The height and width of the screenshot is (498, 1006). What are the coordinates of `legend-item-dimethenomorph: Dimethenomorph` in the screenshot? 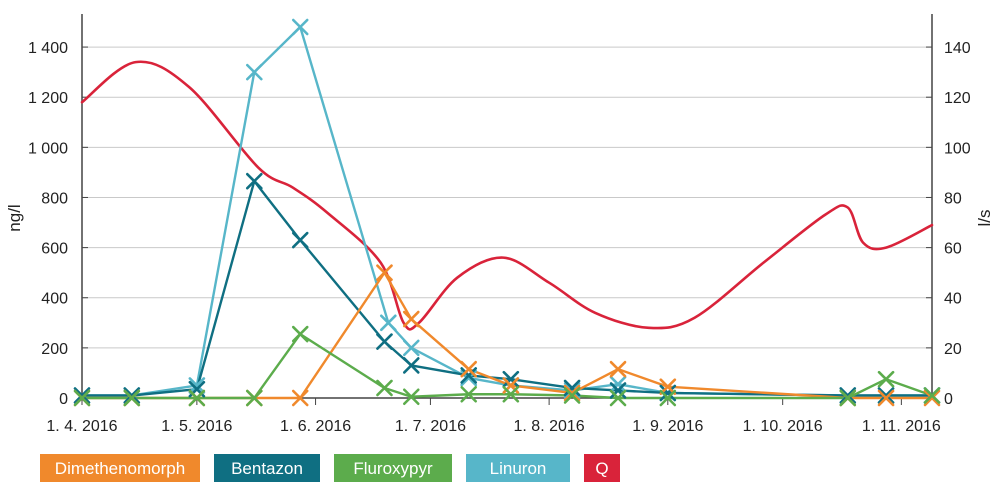 It's located at (120, 468).